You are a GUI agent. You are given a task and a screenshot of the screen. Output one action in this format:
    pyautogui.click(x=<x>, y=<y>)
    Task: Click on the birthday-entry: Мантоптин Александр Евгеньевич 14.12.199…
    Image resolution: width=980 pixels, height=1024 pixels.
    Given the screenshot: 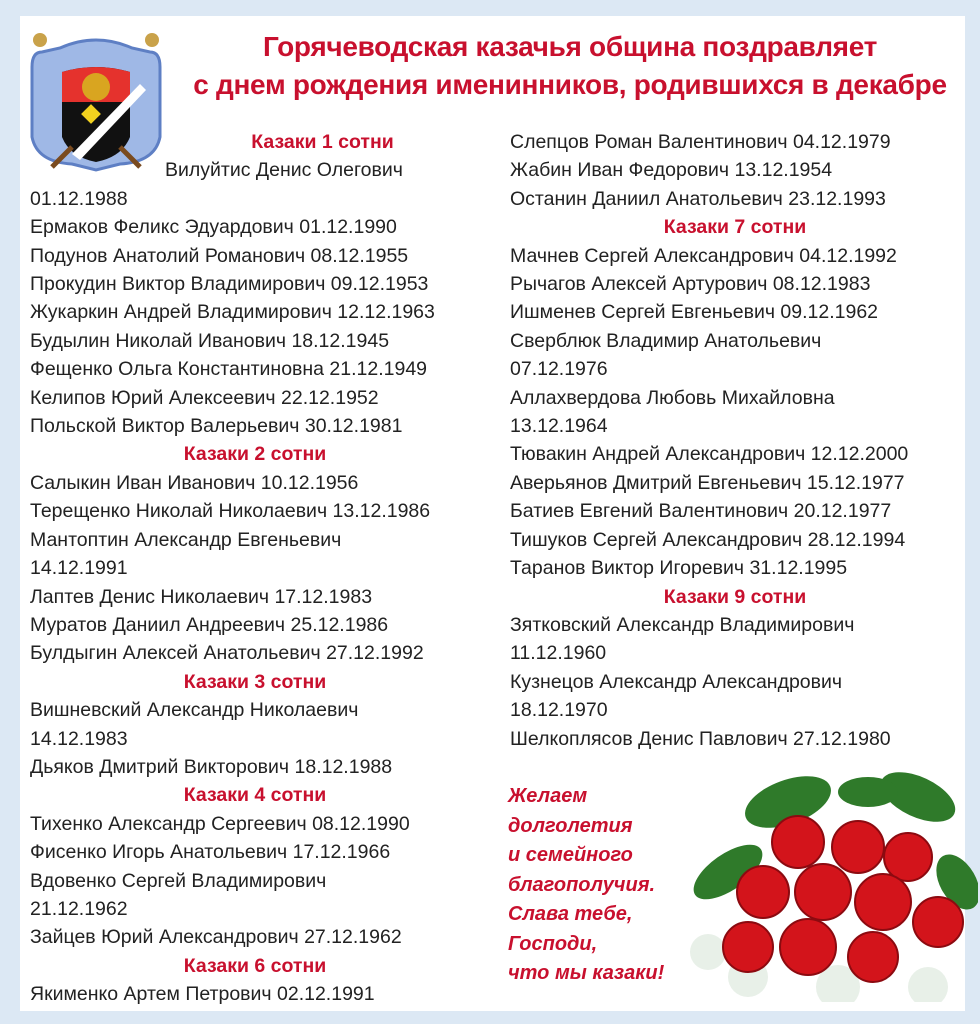 What is the action you would take?
    pyautogui.click(x=186, y=554)
    